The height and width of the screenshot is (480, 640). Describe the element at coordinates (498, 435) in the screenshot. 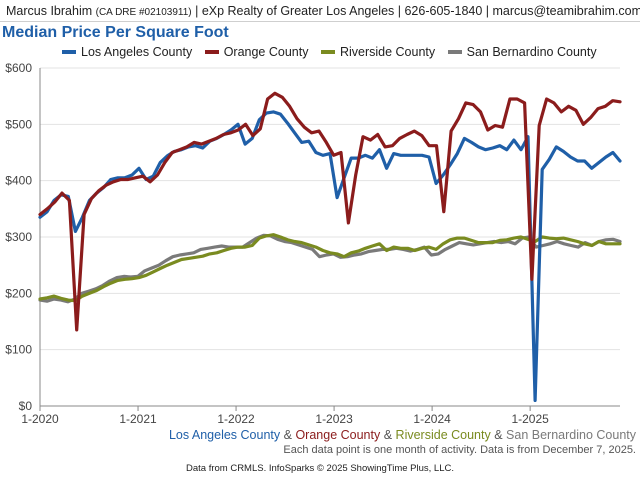

I see `caption-amp-3: &` at that location.